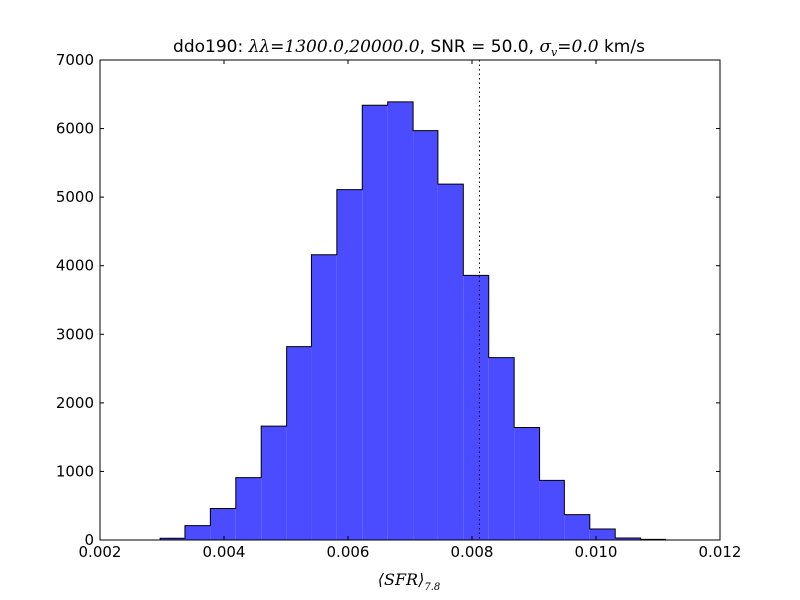 This screenshot has height=600, width=800. Describe the element at coordinates (596, 552) in the screenshot. I see `x-tick-label: 0.010` at that location.